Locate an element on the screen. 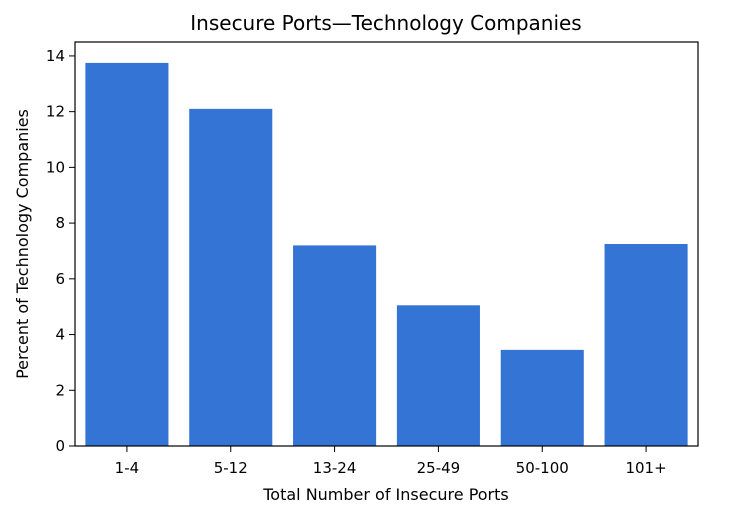 This screenshot has width=743, height=516. y-tick-label: 4 is located at coordinates (60, 335).